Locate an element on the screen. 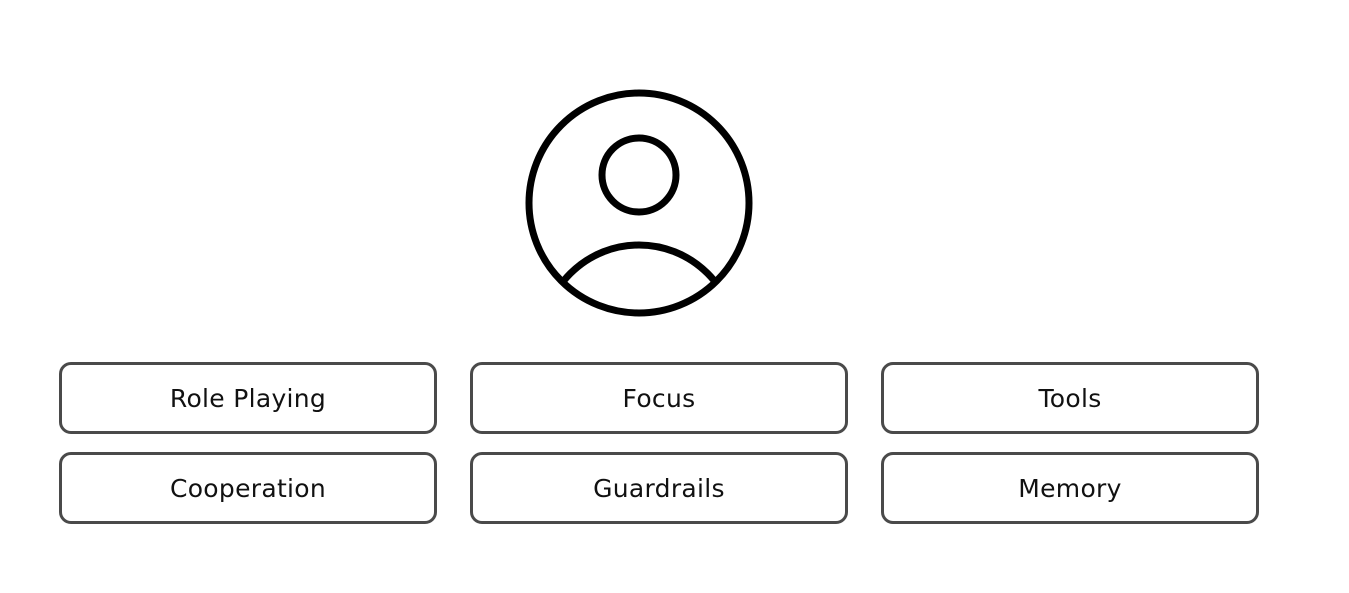 This screenshot has height=593, width=1349. tile-label: Tools is located at coordinates (1070, 398).